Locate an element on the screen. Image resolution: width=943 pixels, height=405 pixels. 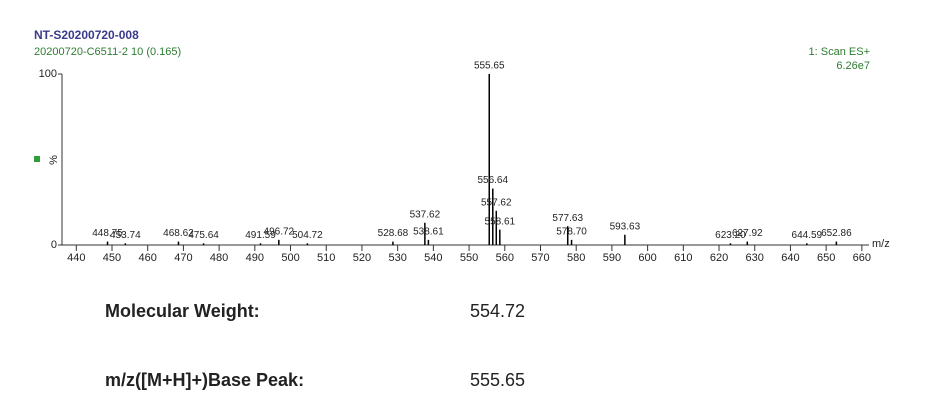
peak-label: 504.72 is located at coordinates (307, 235).